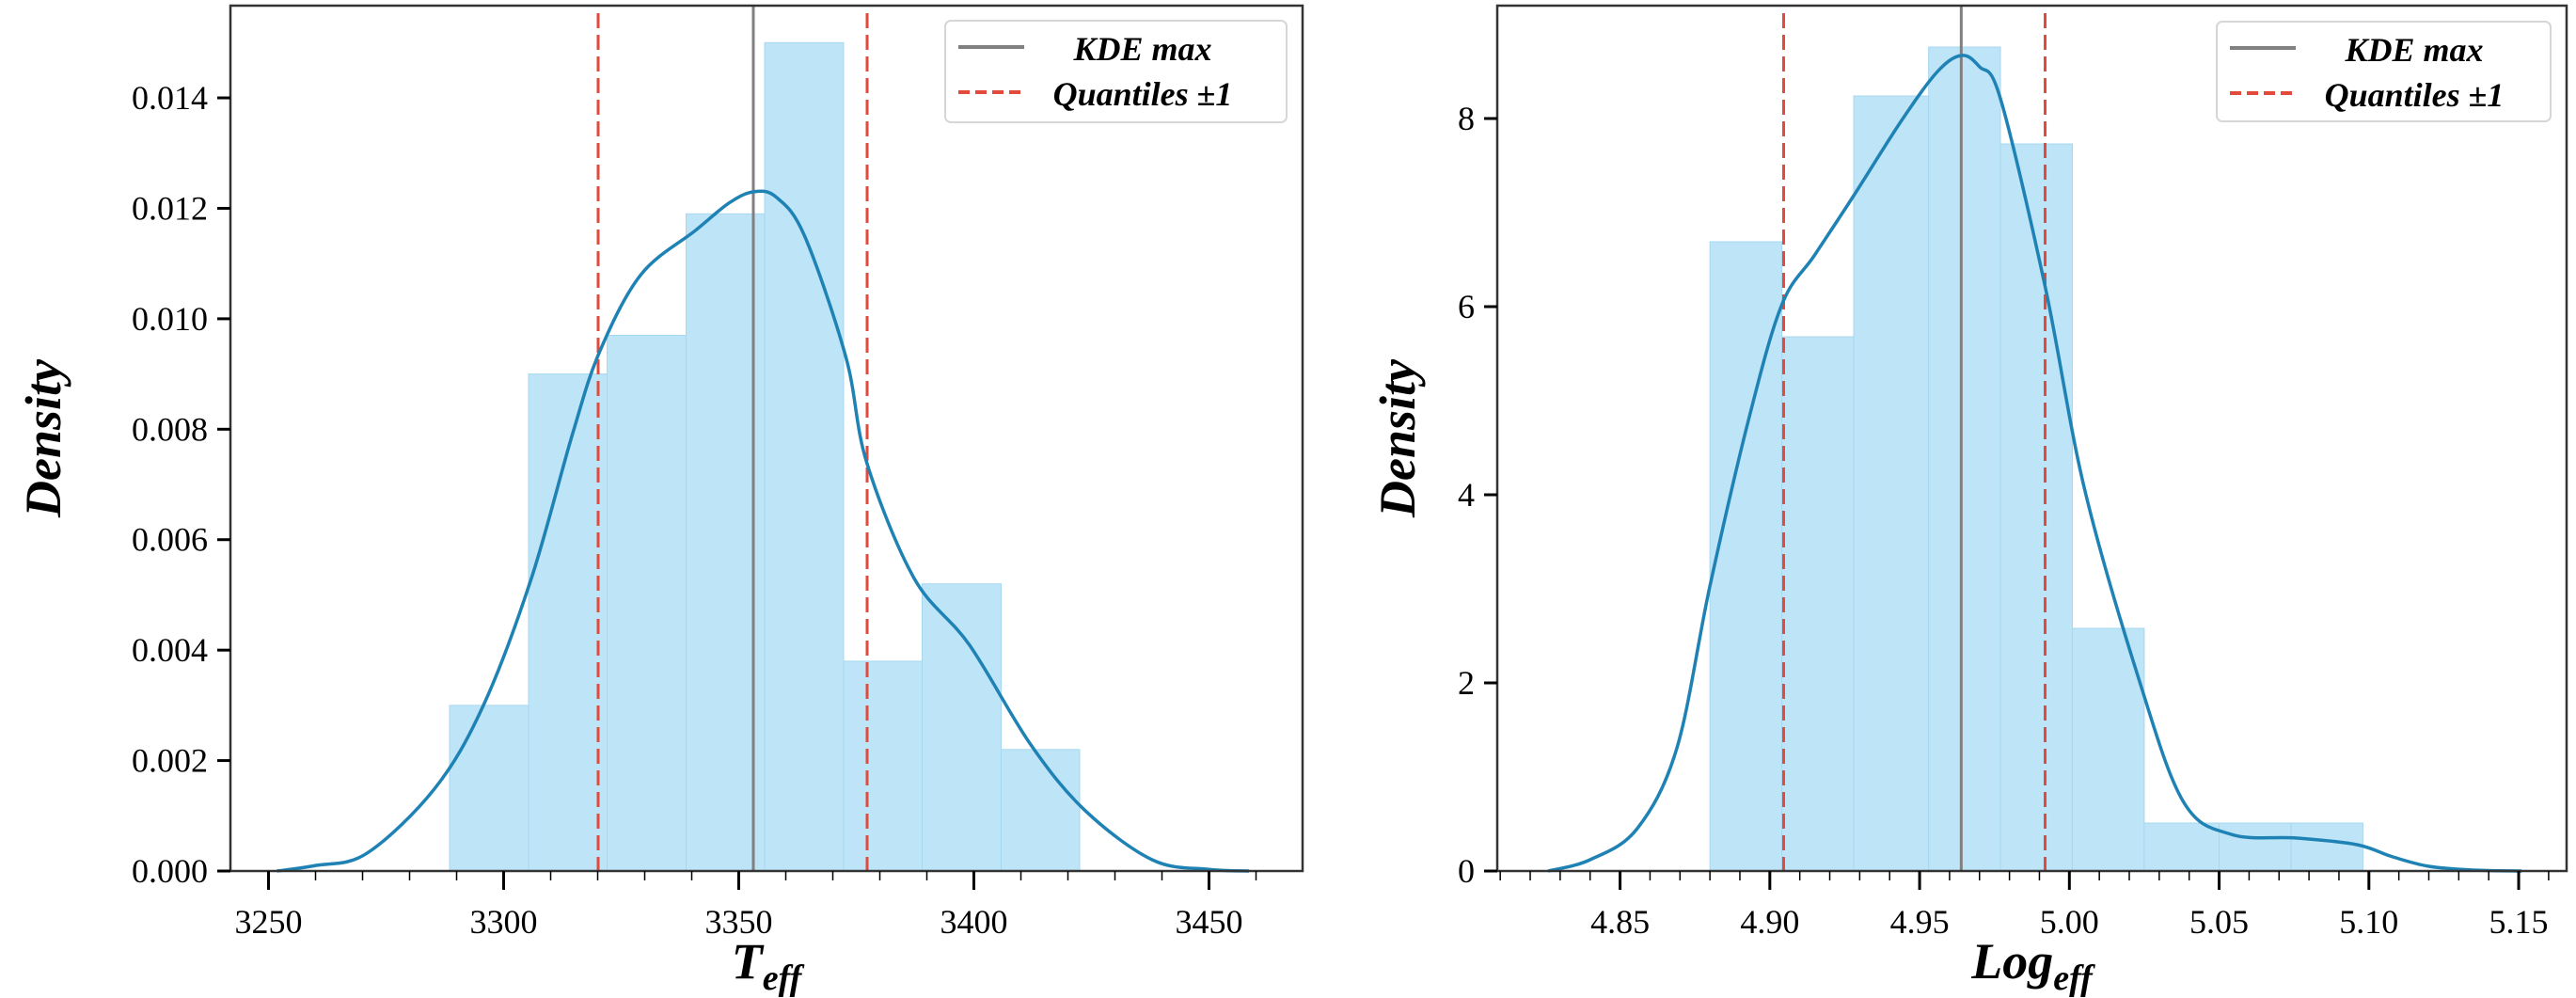 This screenshot has height=998, width=2576. Describe the element at coordinates (974, 922) in the screenshot. I see `x-tick-label: 3400` at that location.